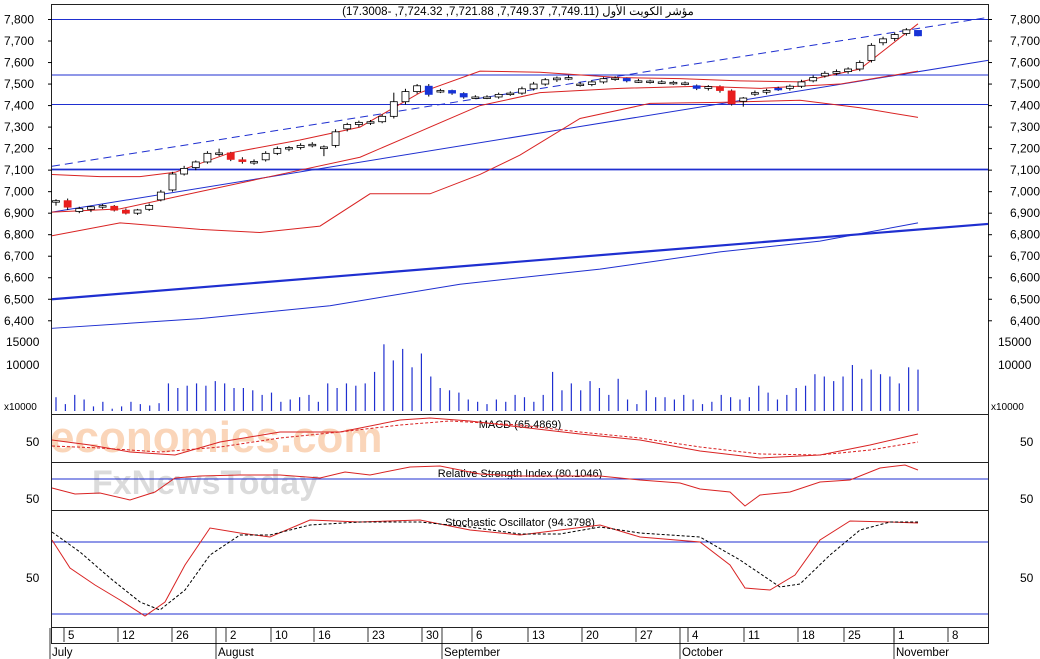 The image size is (1040, 659). I want to click on stochastic-pane: Stochastic Oscillator (94.3798) 50 50, so click(530, 567).